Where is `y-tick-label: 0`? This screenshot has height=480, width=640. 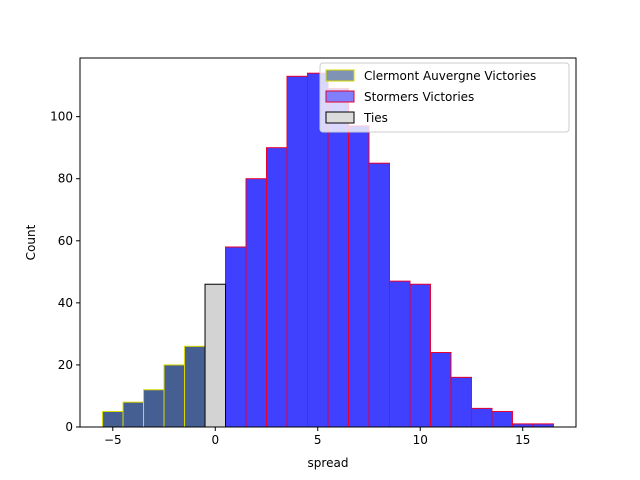 y-tick-label: 0 is located at coordinates (69, 427).